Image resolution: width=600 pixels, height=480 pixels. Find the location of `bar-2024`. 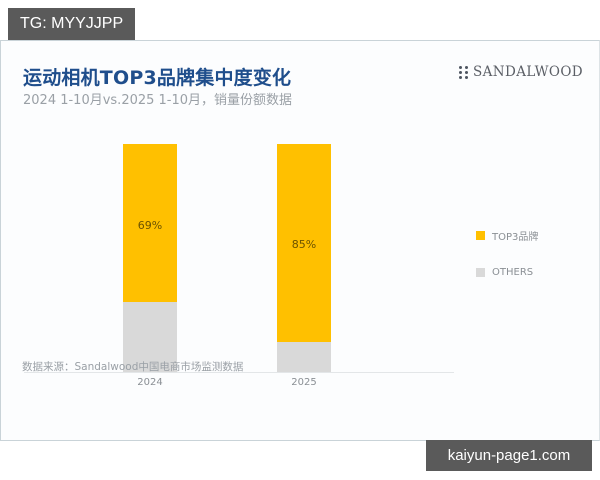

bar-2024 is located at coordinates (150, 258).